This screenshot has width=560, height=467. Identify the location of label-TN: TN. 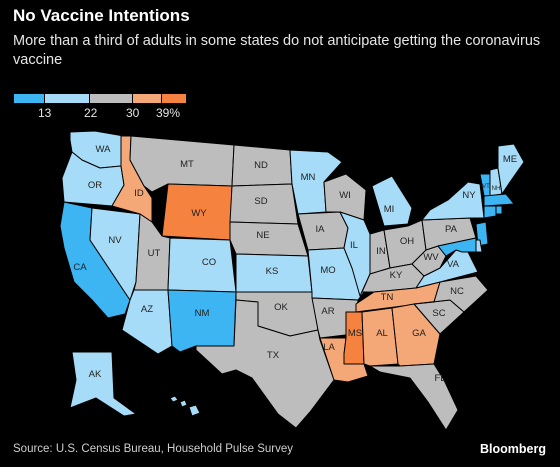
(387, 297).